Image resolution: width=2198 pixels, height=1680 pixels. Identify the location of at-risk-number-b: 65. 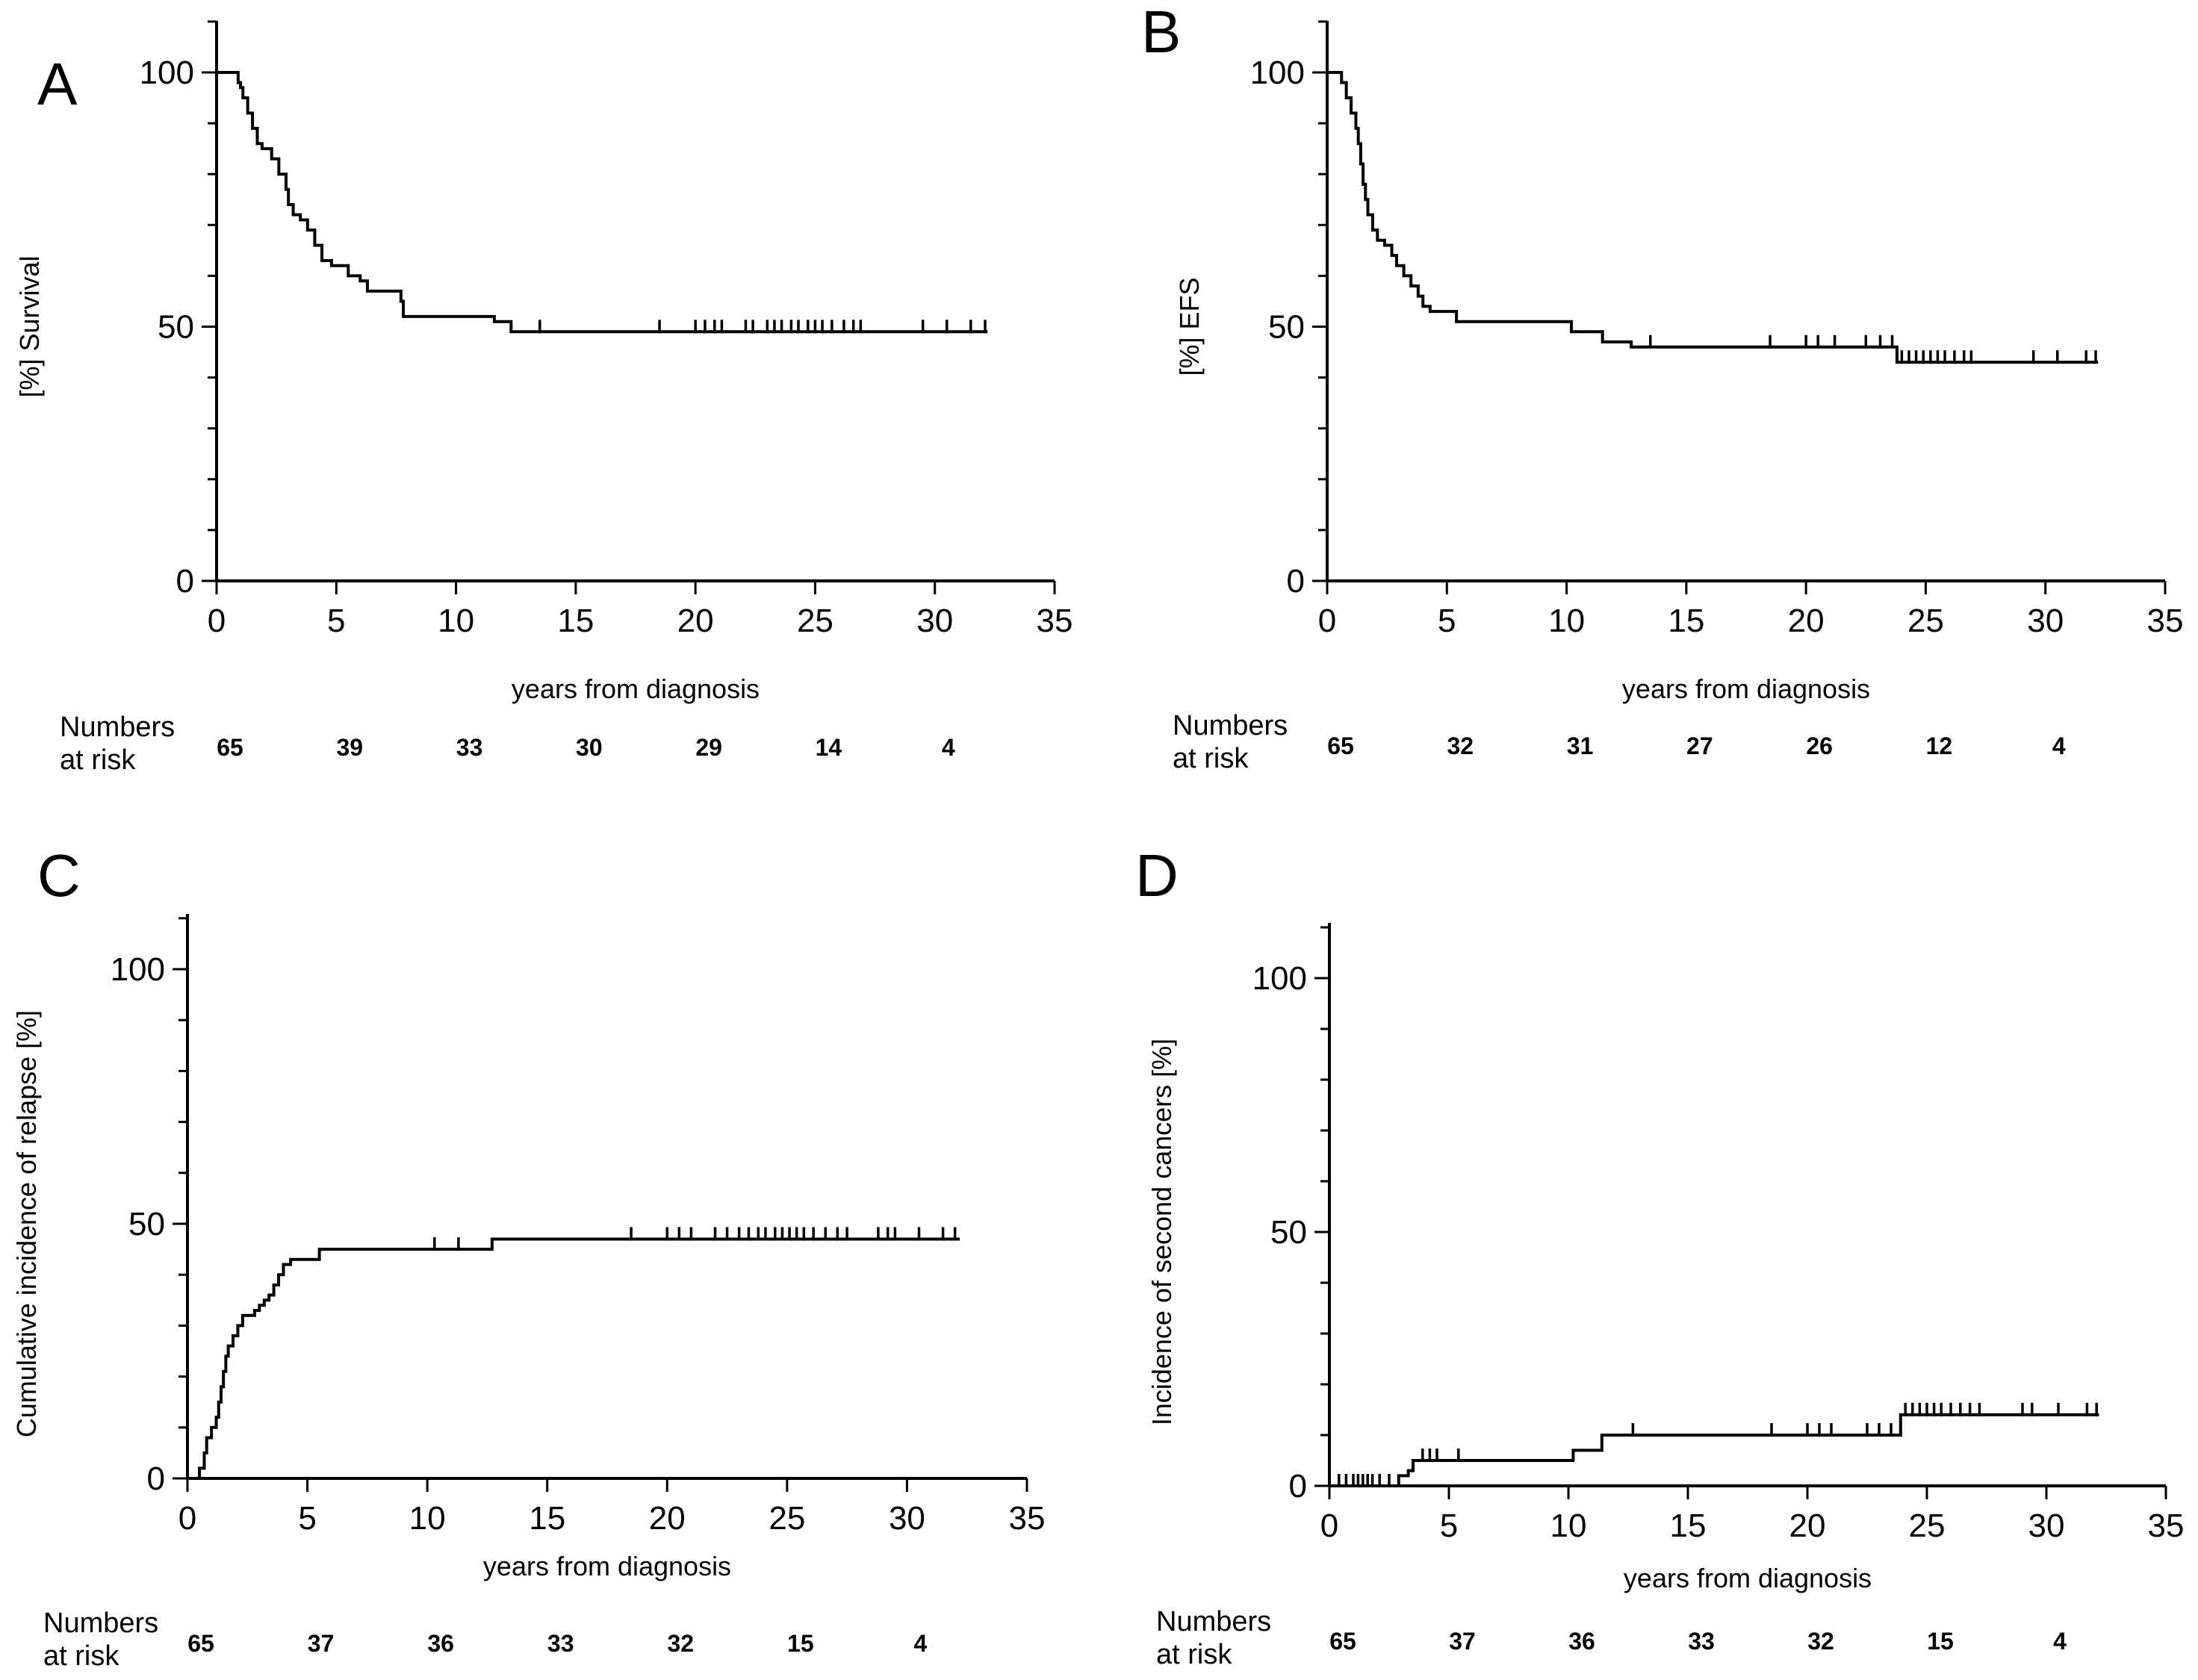
(1340, 745).